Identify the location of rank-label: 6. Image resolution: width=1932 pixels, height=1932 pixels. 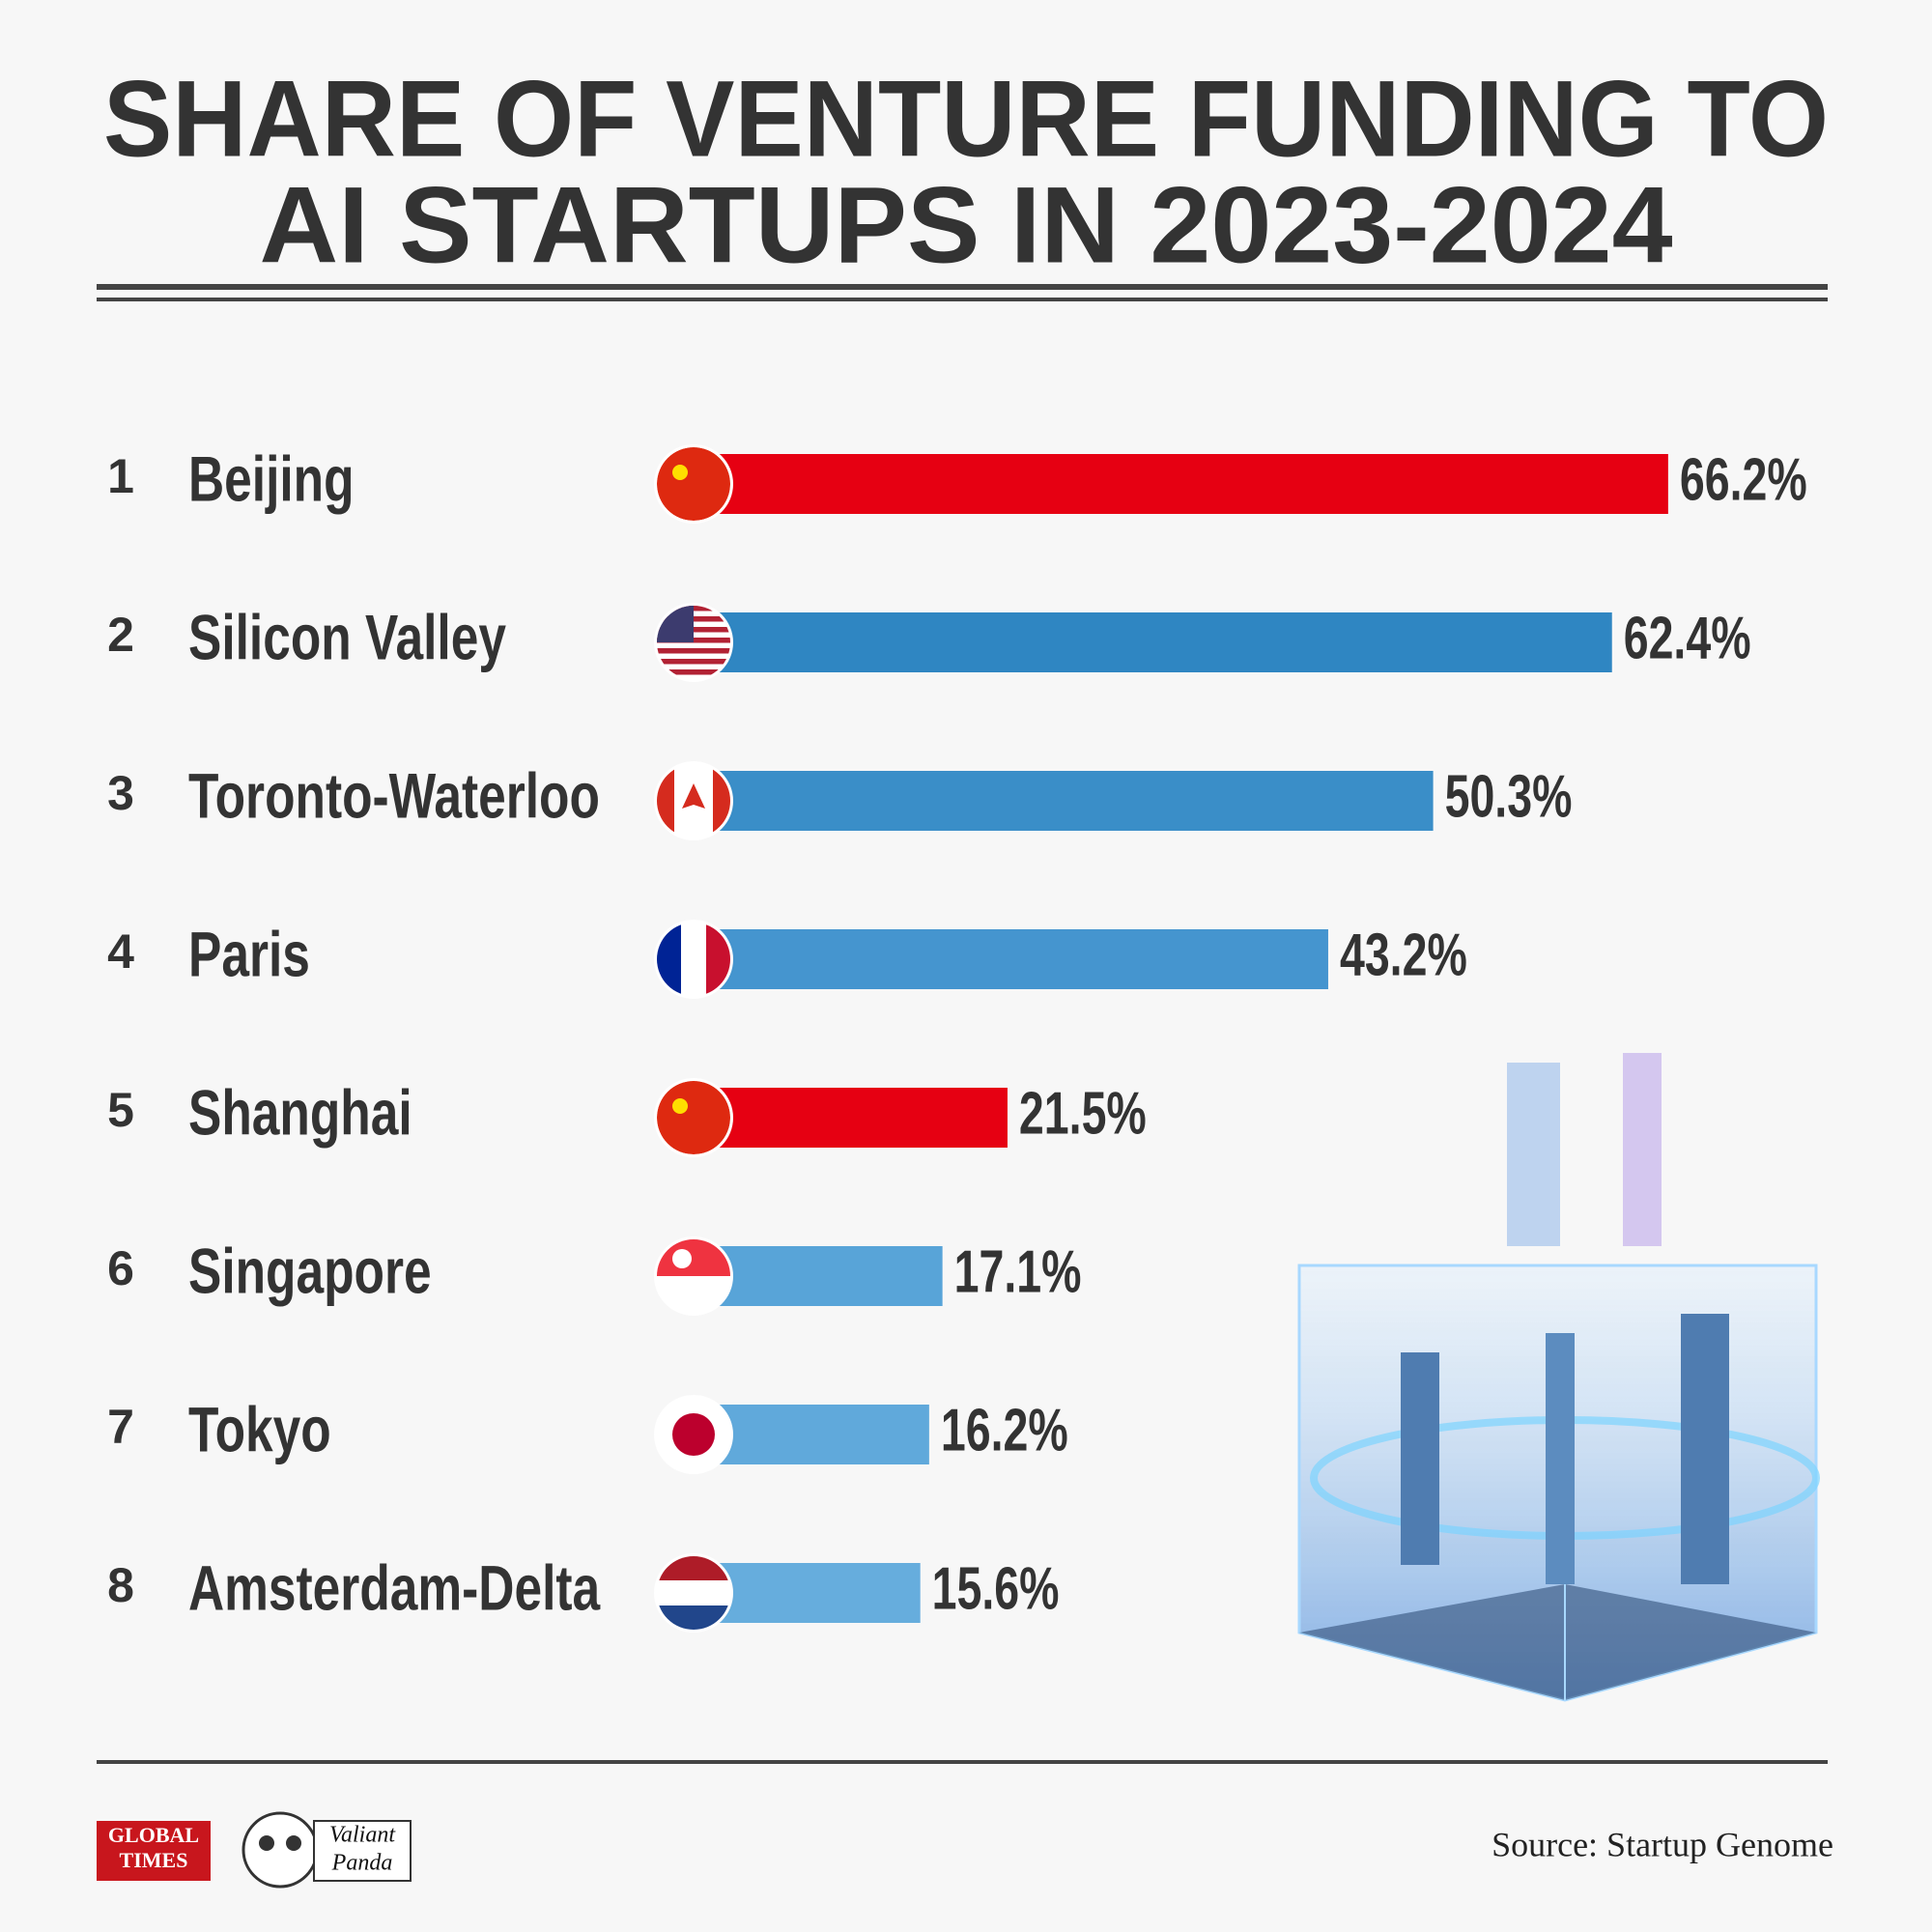
(120, 1268).